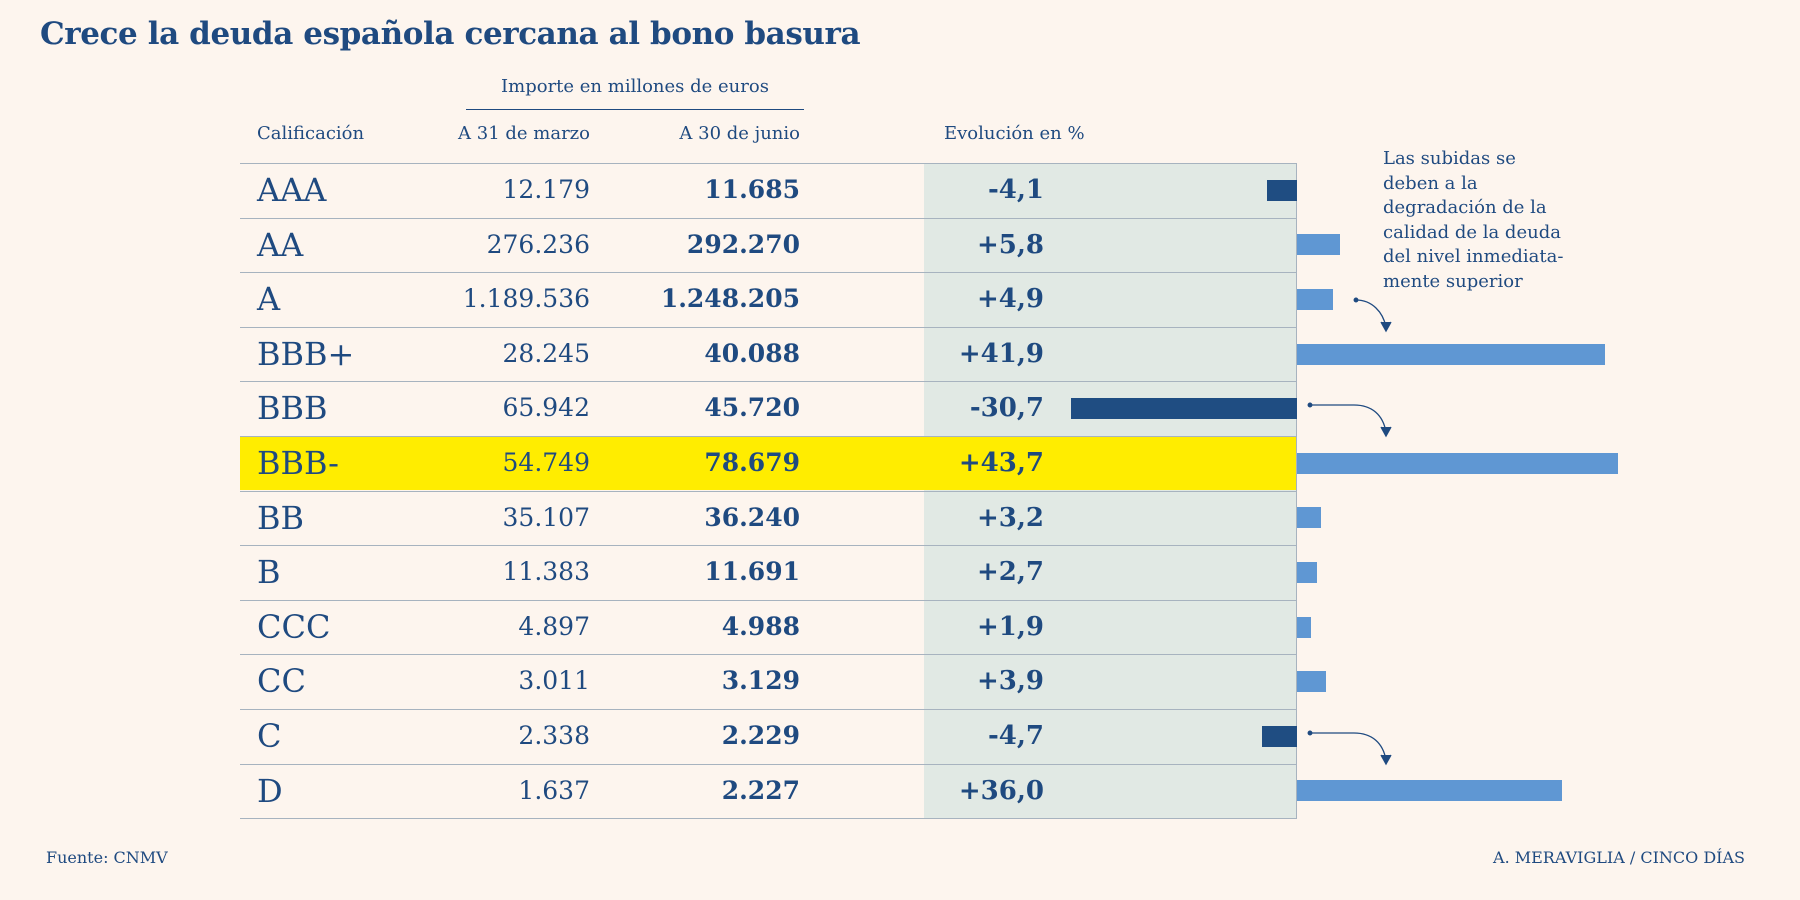 This screenshot has width=1800, height=900. What do you see at coordinates (760, 735) in the screenshot?
I see `cell-june: 2.229` at bounding box center [760, 735].